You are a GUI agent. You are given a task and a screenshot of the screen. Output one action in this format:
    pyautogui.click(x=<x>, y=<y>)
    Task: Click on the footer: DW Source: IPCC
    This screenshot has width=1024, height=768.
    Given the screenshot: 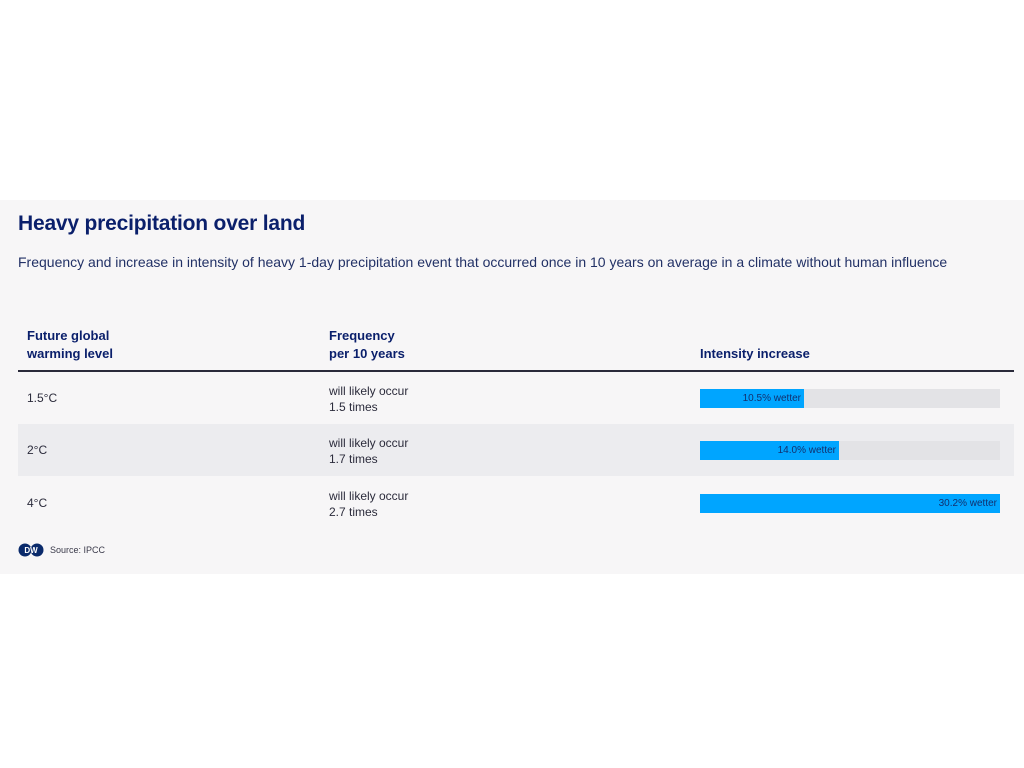 What is the action you would take?
    pyautogui.click(x=61, y=550)
    